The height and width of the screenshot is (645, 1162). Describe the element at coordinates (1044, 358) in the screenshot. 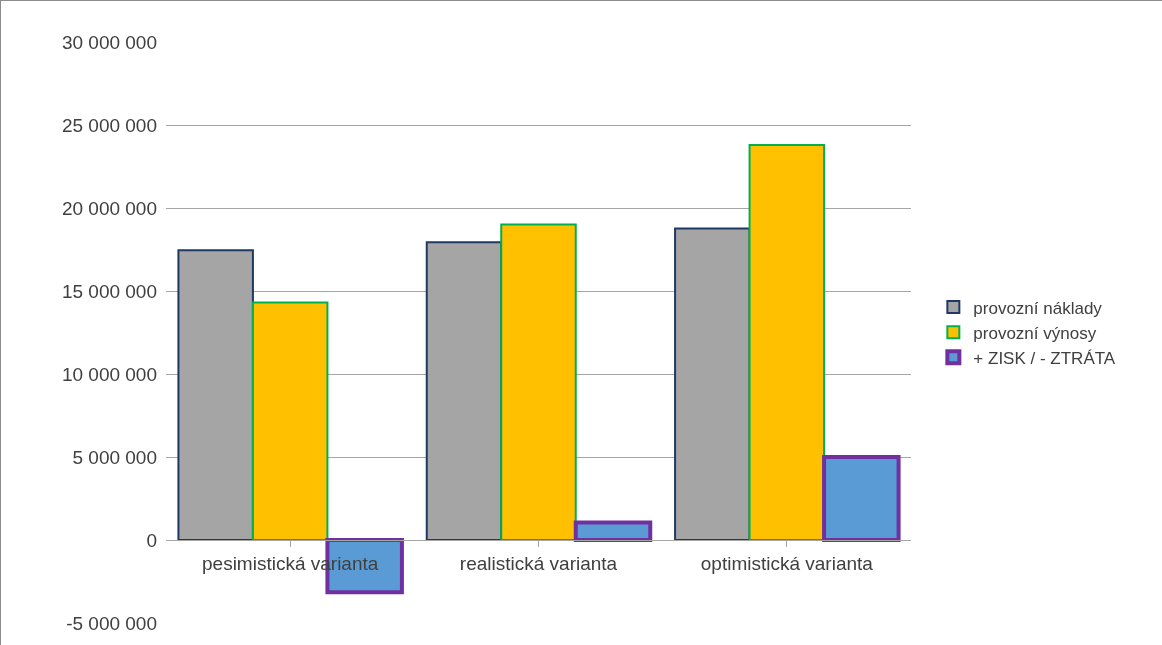

I see `legend-label: + ZISK / - ZTRÁTA` at that location.